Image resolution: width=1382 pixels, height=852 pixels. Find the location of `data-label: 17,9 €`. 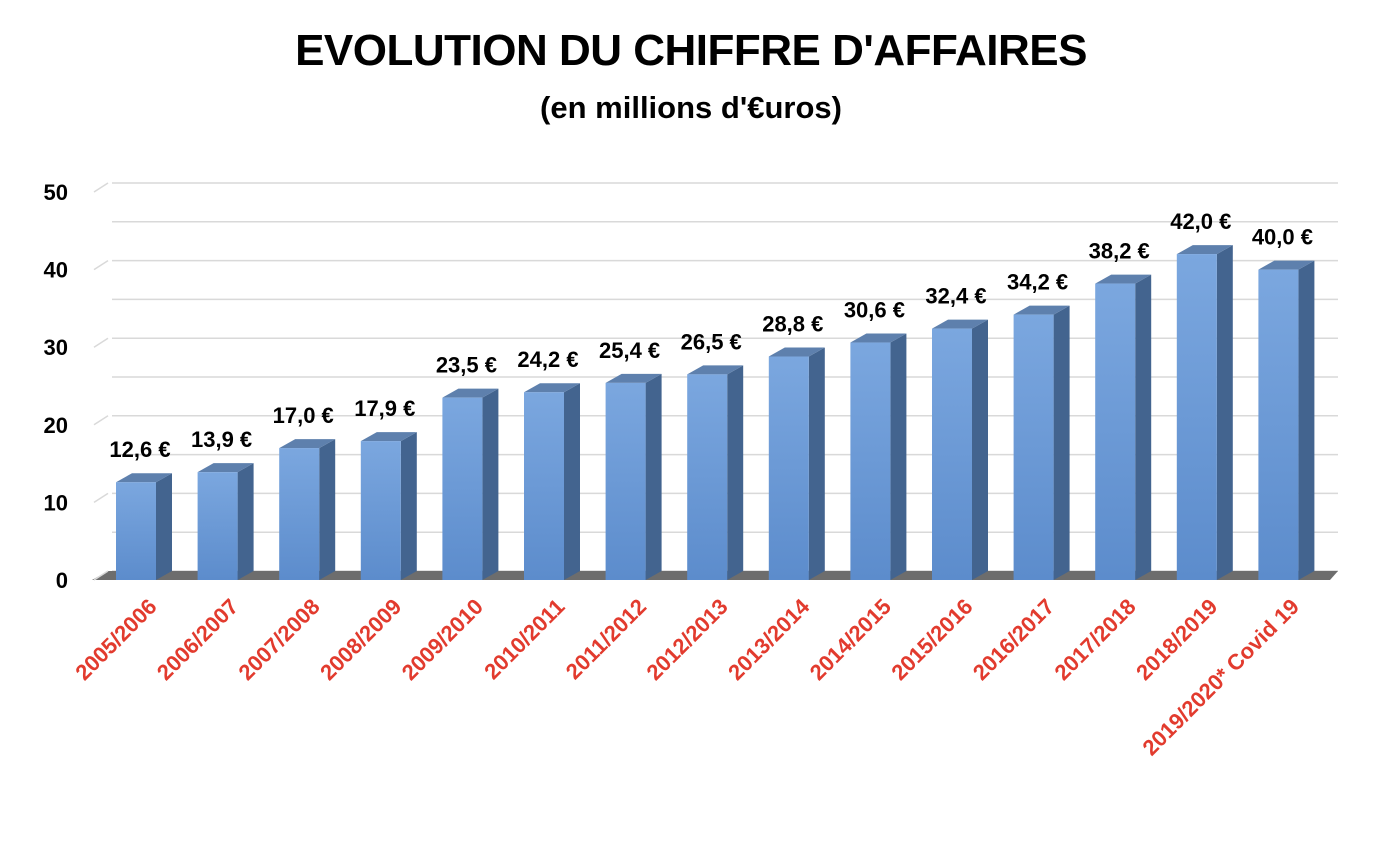

data-label: 17,9 € is located at coordinates (384, 408).